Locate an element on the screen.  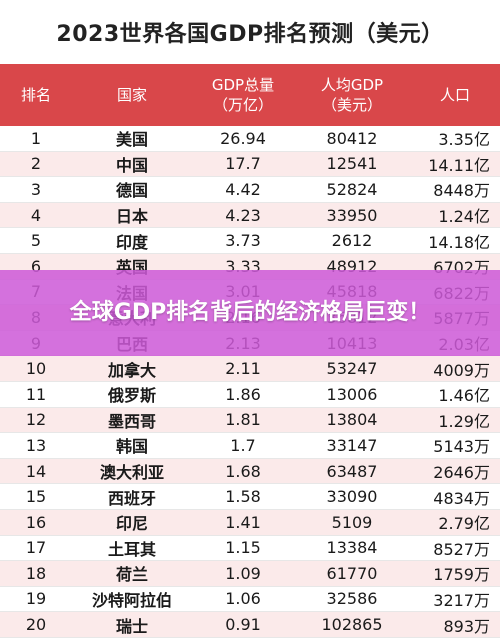
table-row: 19 沙特阿拉伯 1.06 32586 3217万 is located at coordinates (250, 600).